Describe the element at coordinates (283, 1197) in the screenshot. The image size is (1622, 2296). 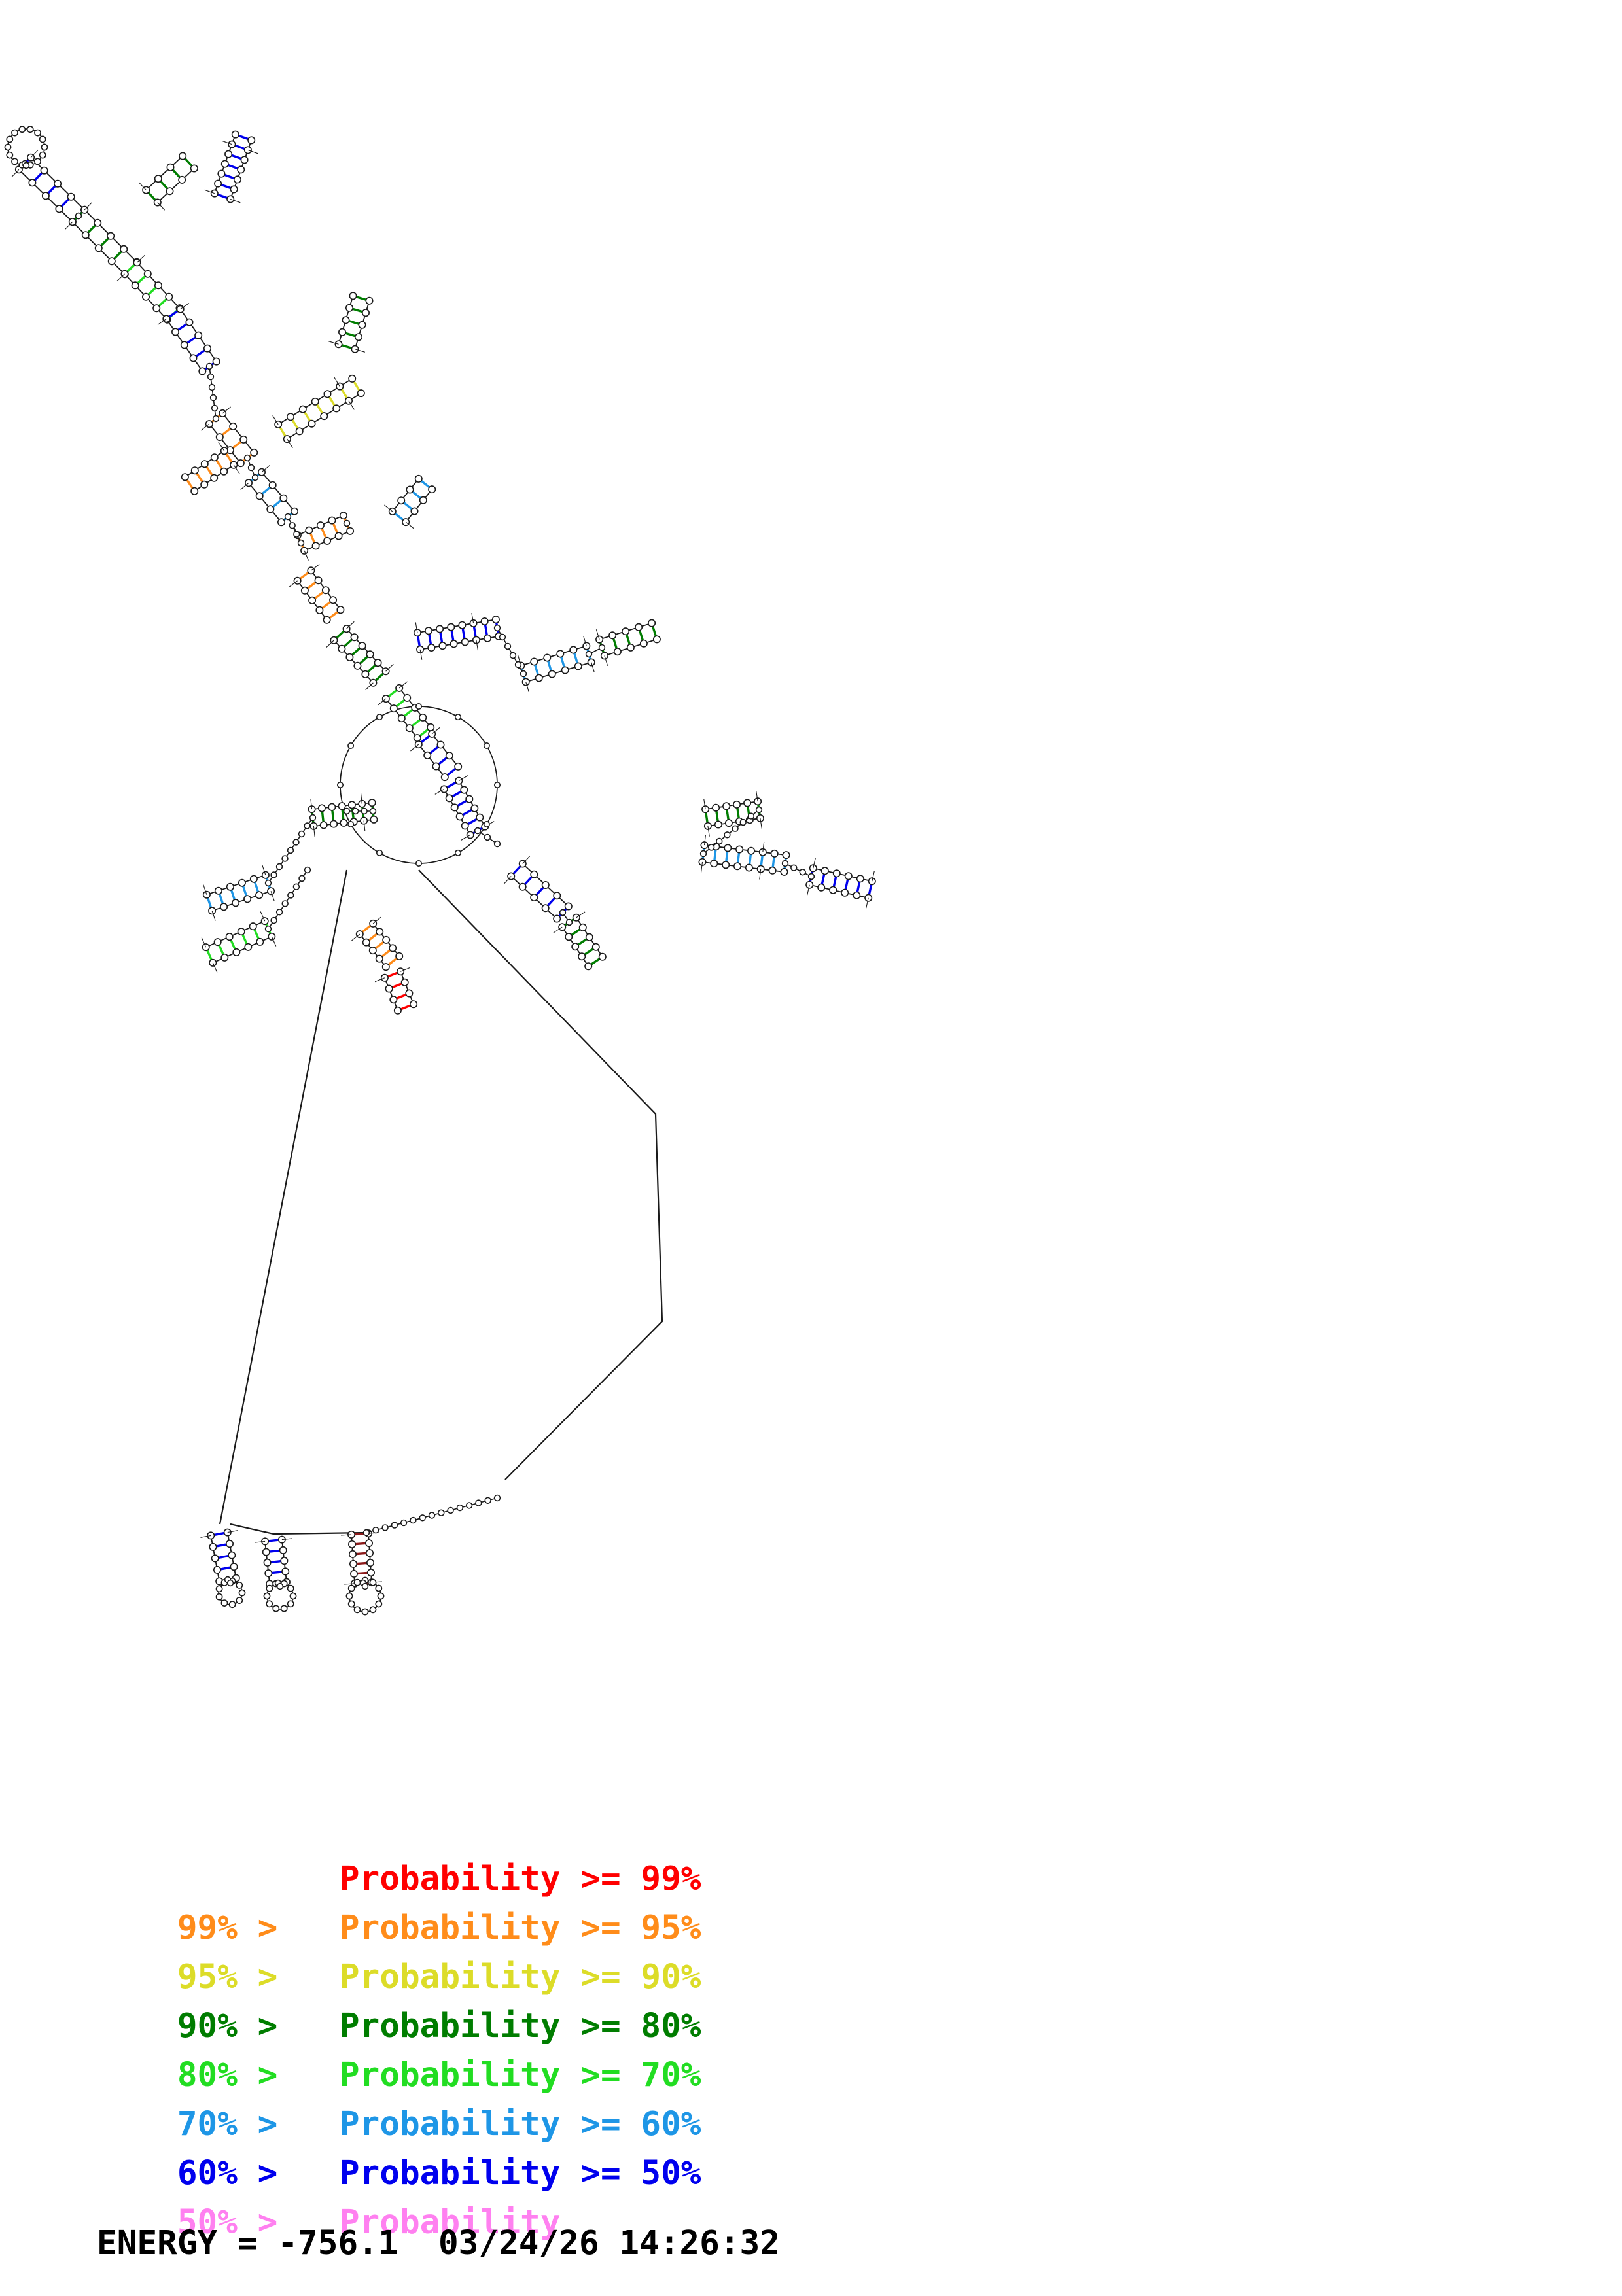
I see `exterior-thread-left` at that location.